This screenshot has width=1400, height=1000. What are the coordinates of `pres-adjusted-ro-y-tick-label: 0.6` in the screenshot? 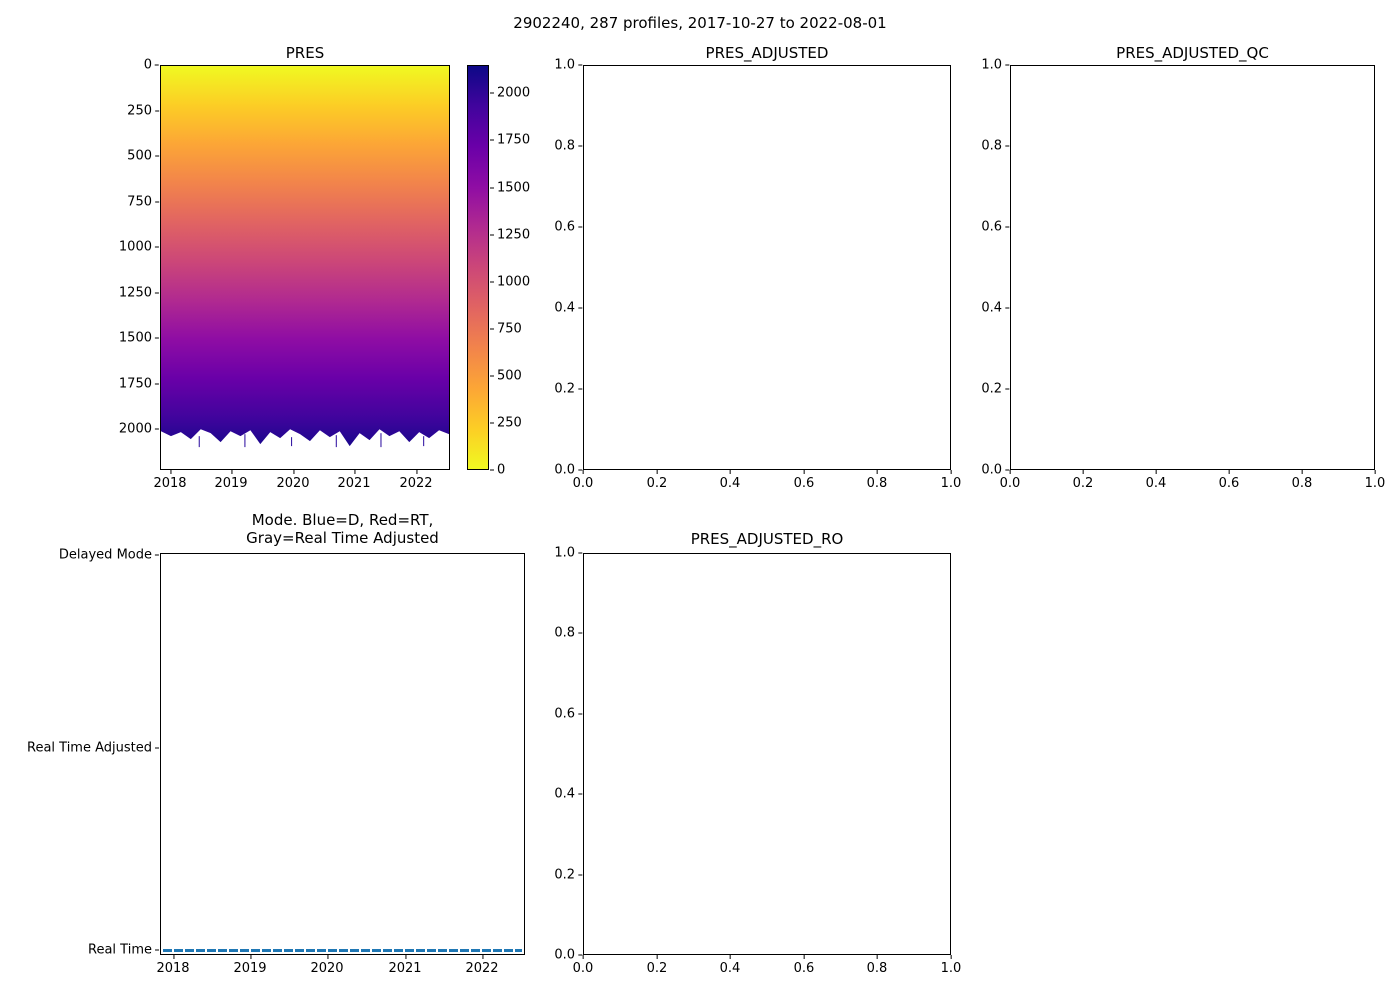 It's located at (568, 714).